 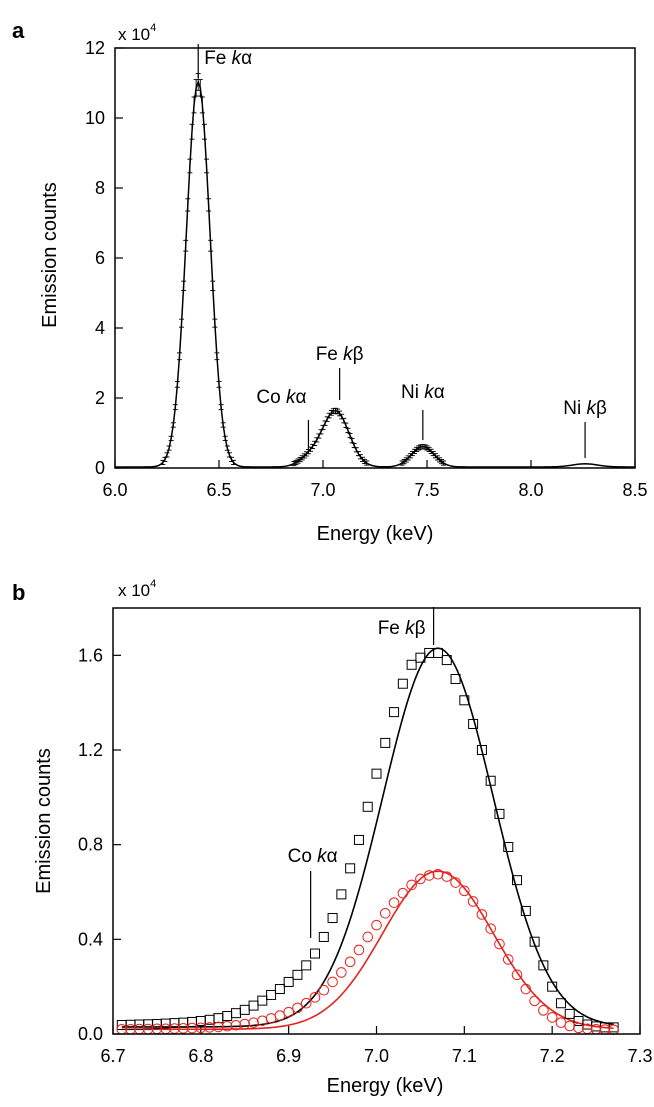 I want to click on panel-a-y-tick-label: 4, so click(x=100, y=328).